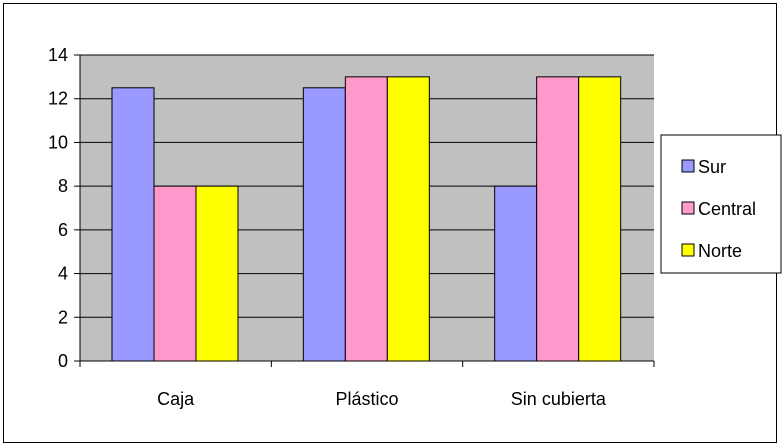  Describe the element at coordinates (63, 186) in the screenshot. I see `y-tick-label: 8` at that location.